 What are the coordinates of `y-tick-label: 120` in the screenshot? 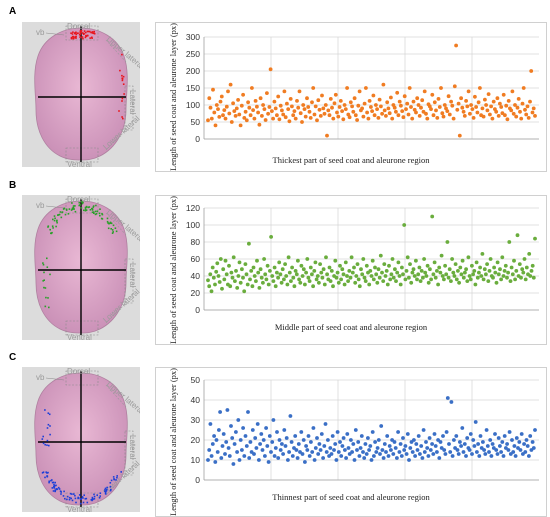 It's located at (193, 208).